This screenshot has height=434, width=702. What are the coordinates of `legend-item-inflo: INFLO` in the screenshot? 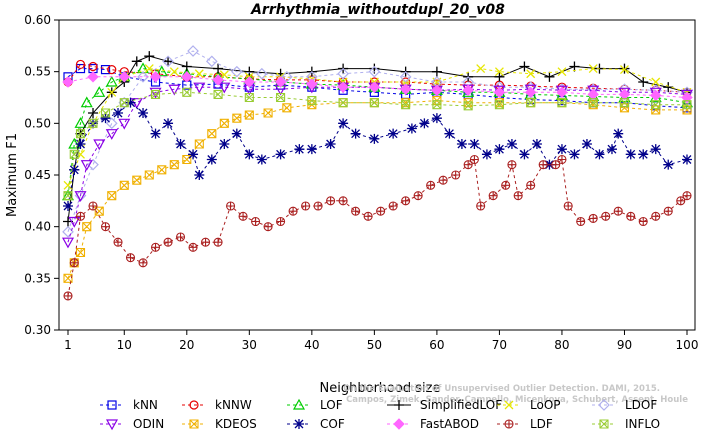 It's located at (626, 424).